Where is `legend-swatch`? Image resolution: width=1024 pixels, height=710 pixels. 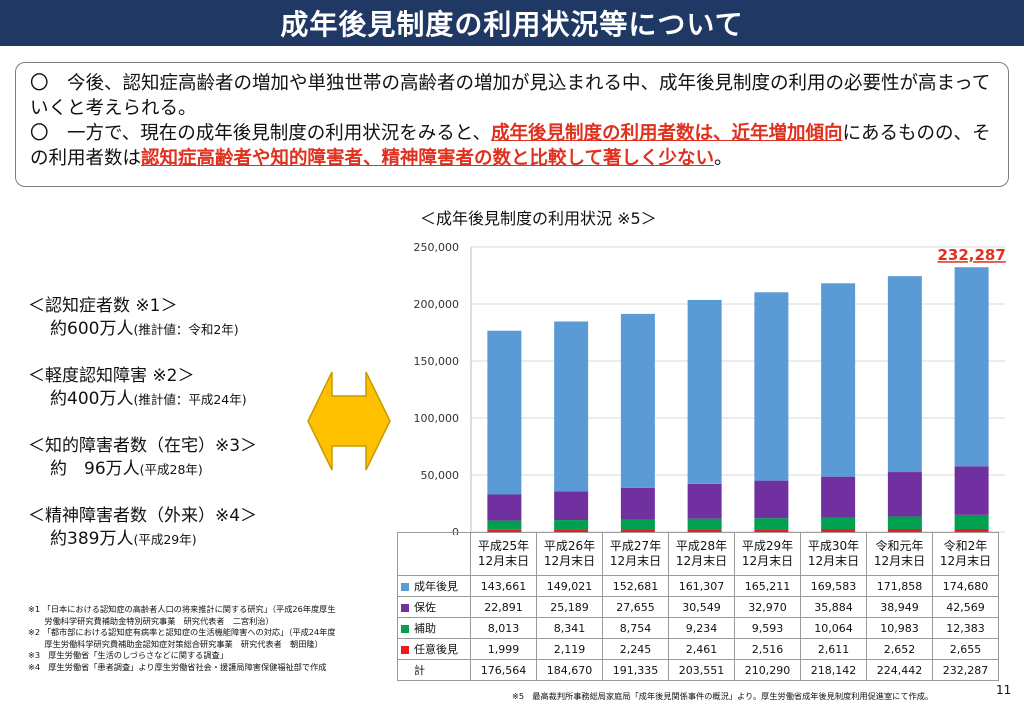
legend-swatch is located at coordinates (405, 587).